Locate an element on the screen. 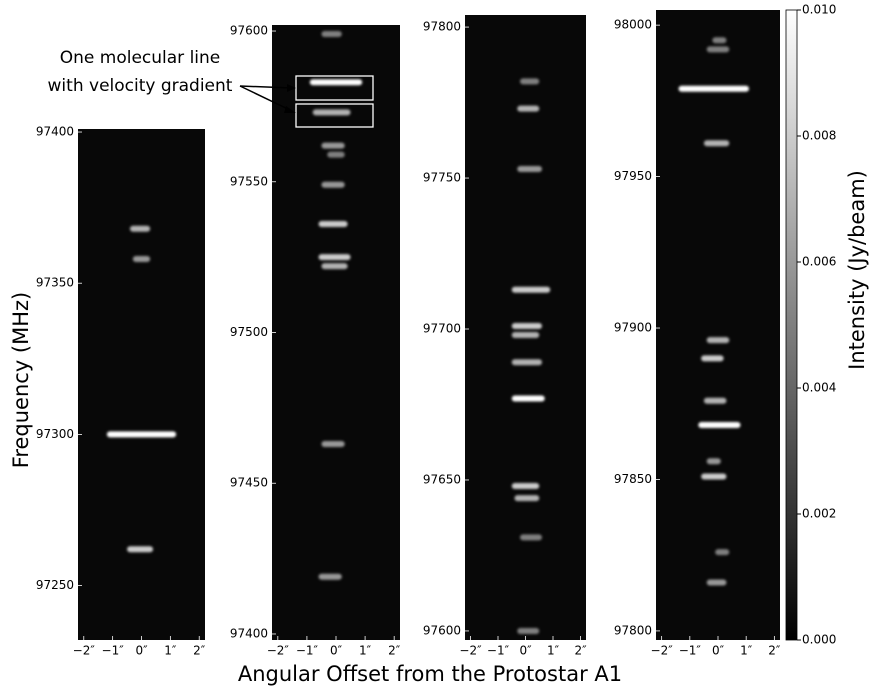  annotation: One molecular line is located at coordinates (140, 58).